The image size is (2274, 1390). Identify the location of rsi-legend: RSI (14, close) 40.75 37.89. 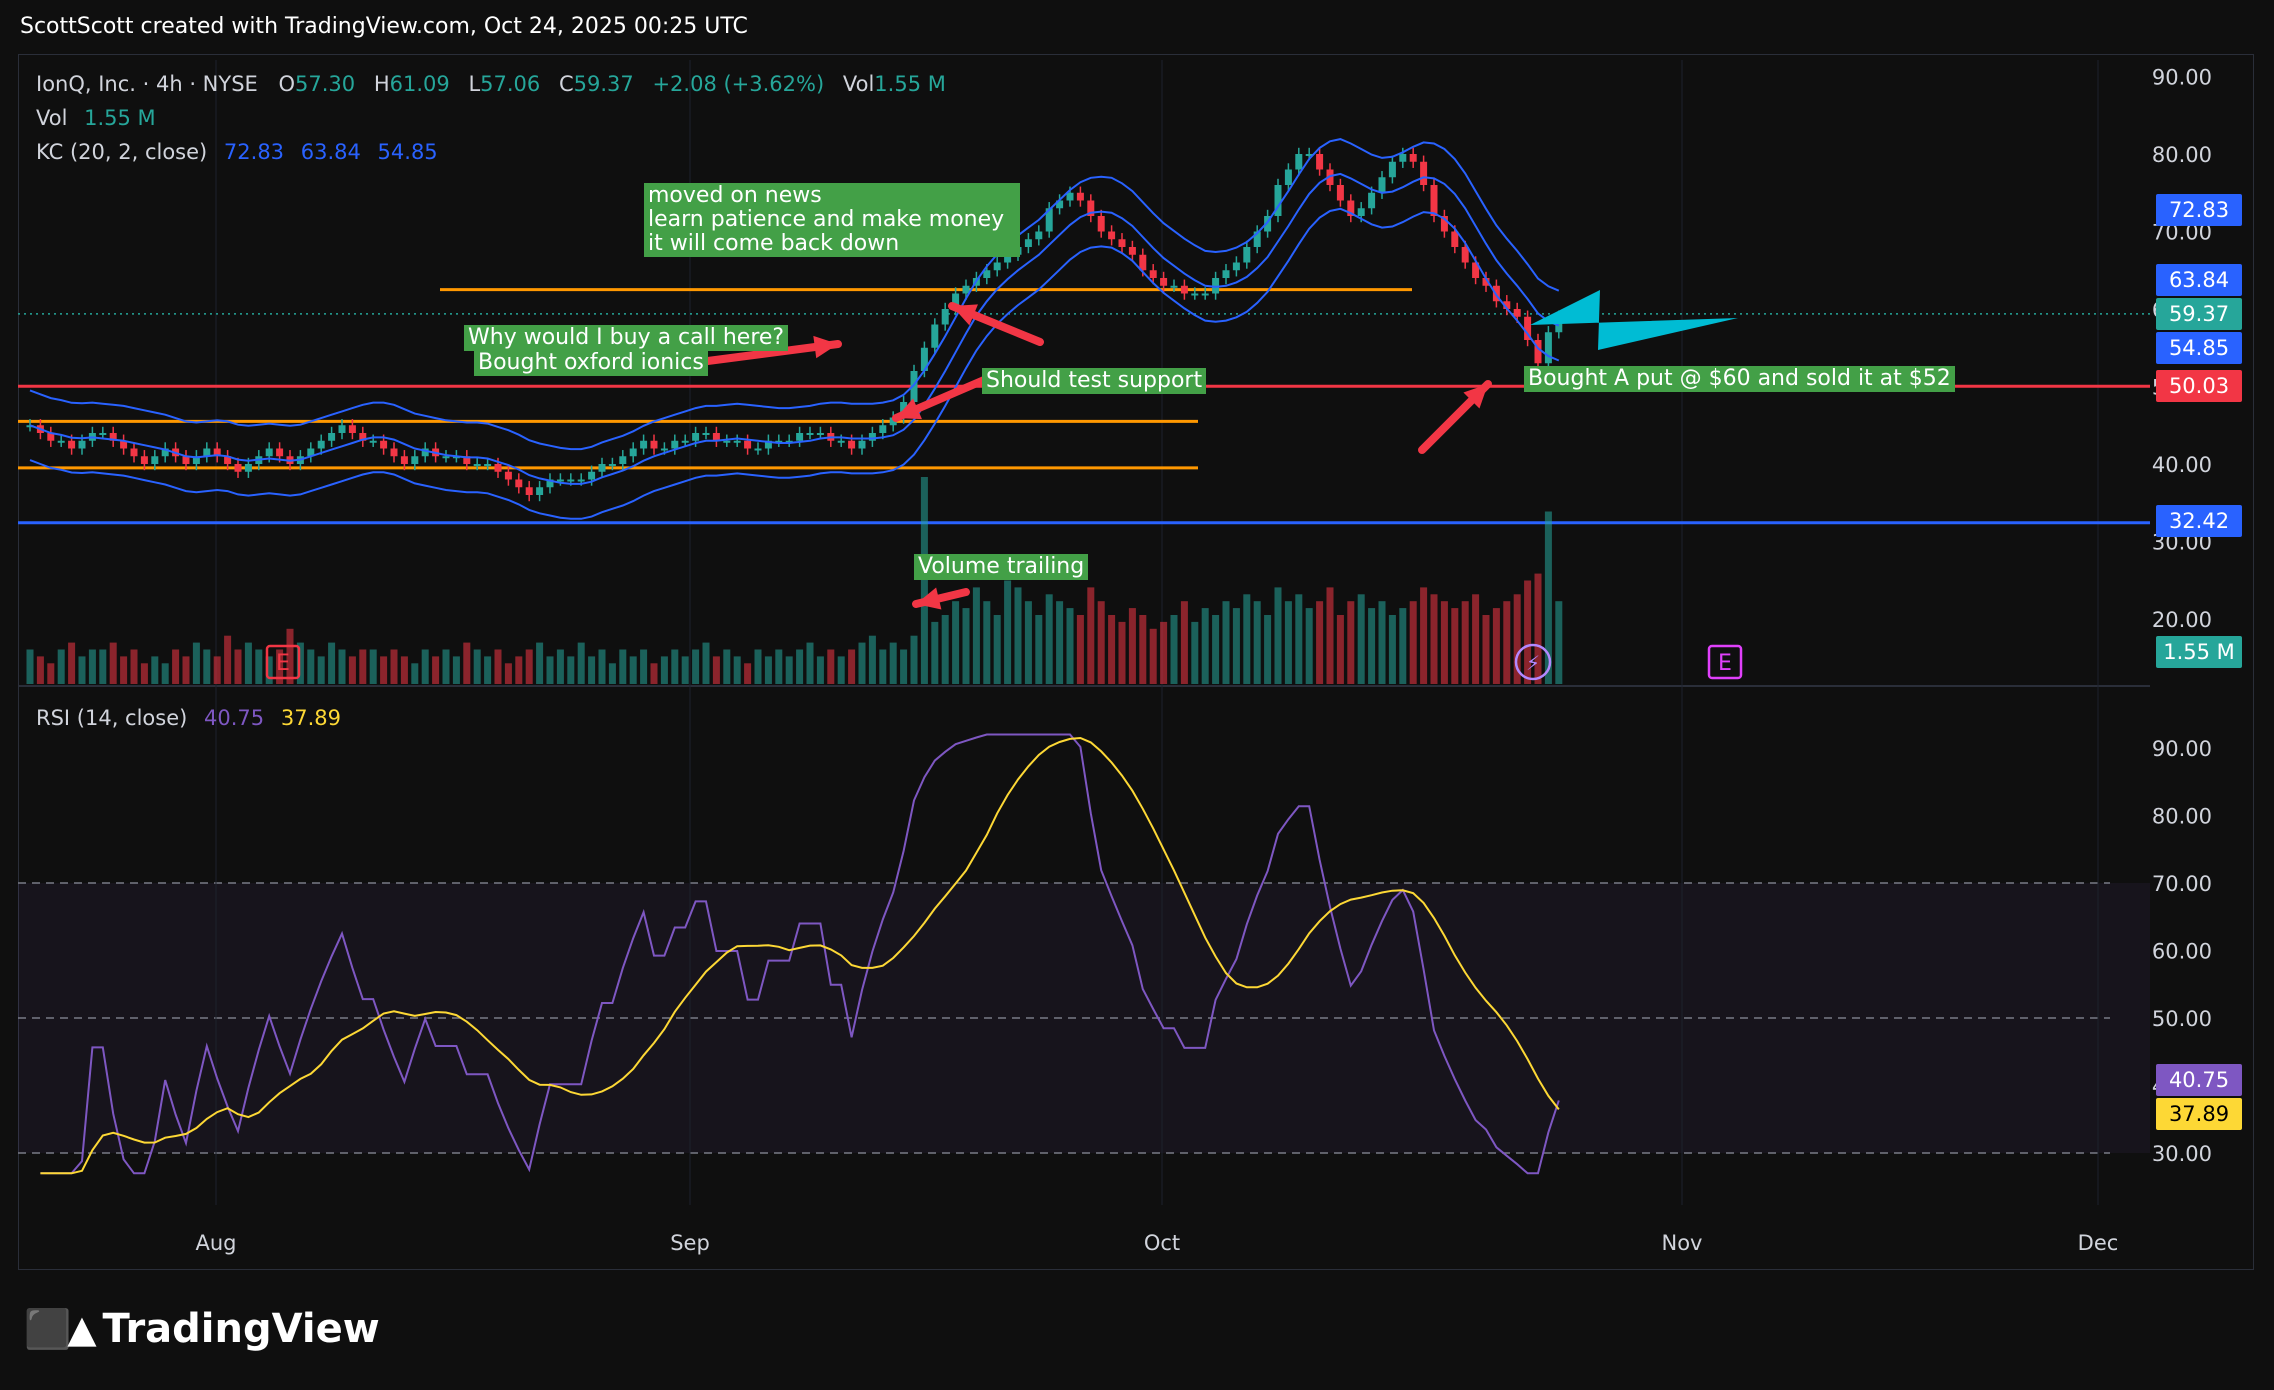
(188, 718).